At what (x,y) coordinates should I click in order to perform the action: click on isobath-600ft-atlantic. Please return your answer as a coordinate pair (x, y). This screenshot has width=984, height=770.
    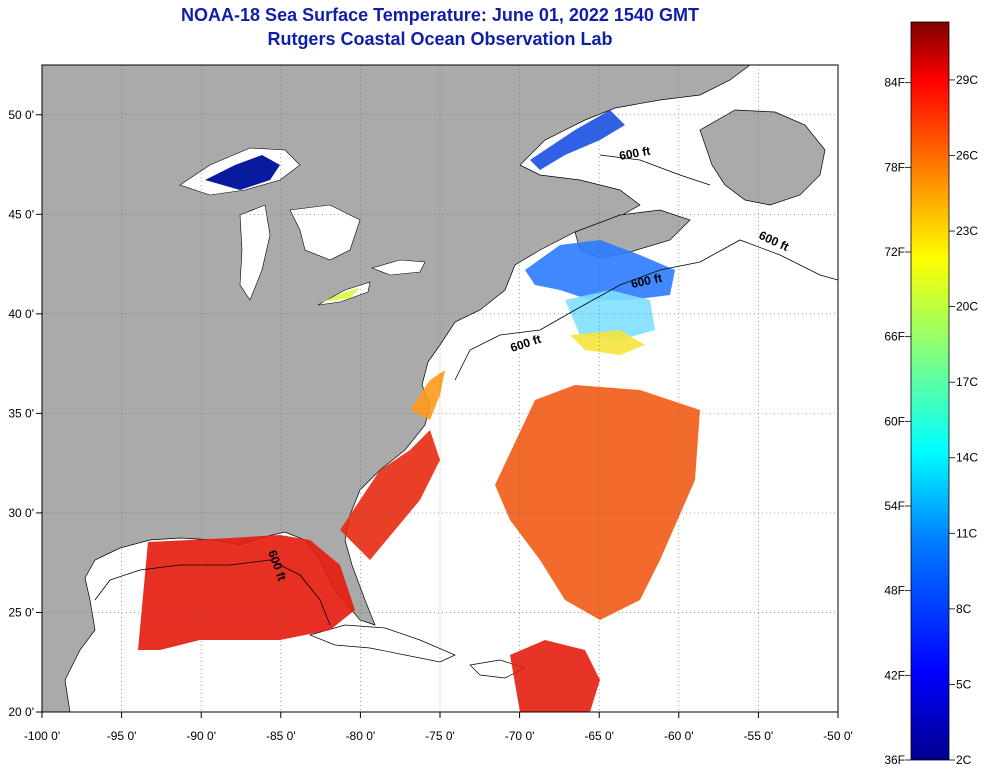
    Looking at the image, I should click on (646, 310).